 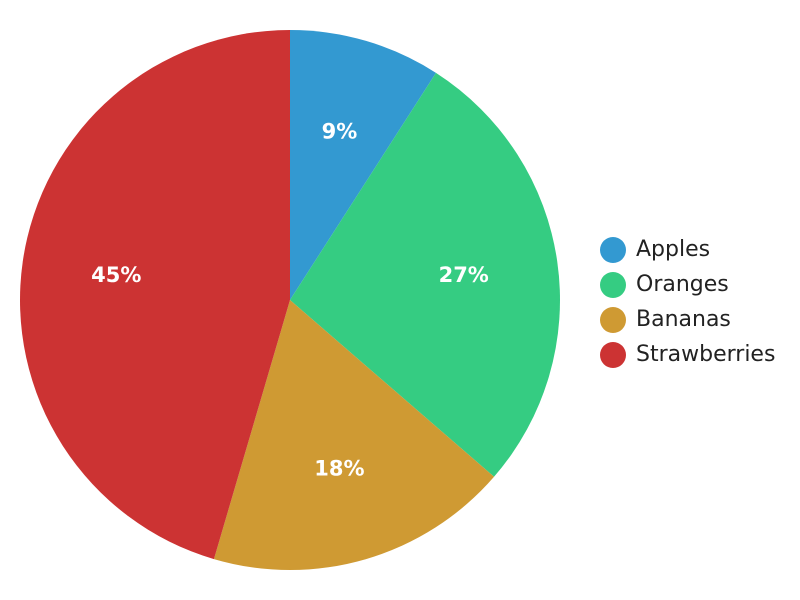 I want to click on legend-item-oranges: Oranges, so click(x=697, y=284).